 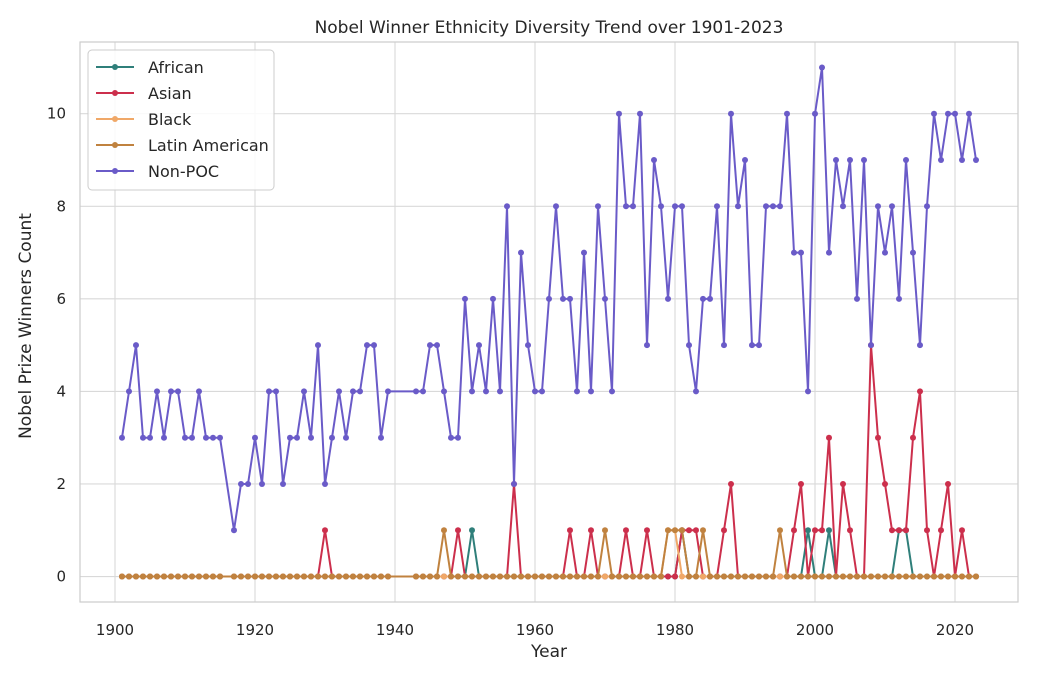 I want to click on legend-label: Latin American, so click(x=208, y=145).